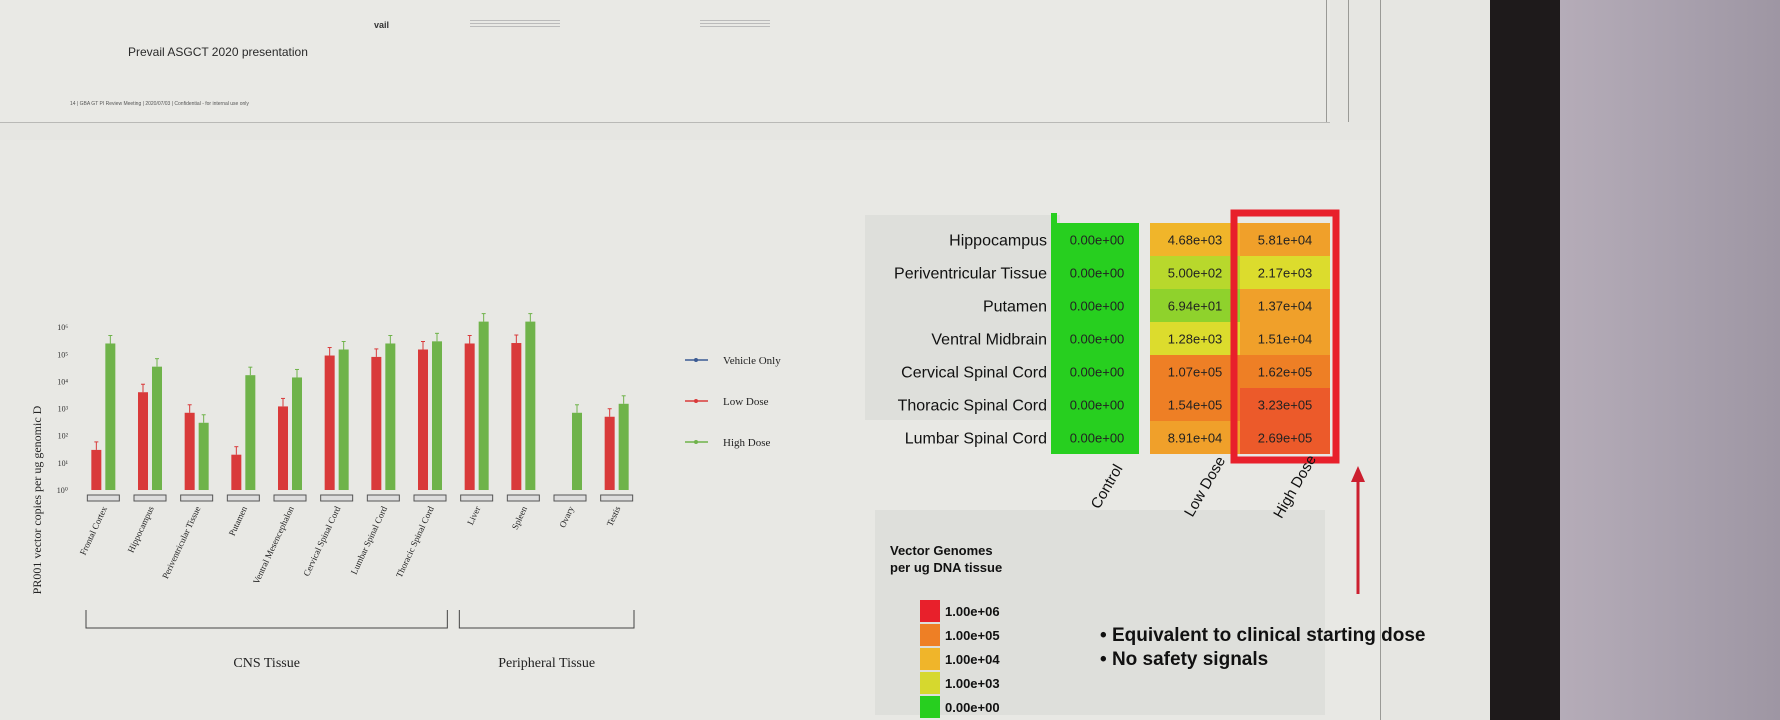  What do you see at coordinates (1285, 438) in the screenshot?
I see `heatmap-cell-value: 2.69e+05` at bounding box center [1285, 438].